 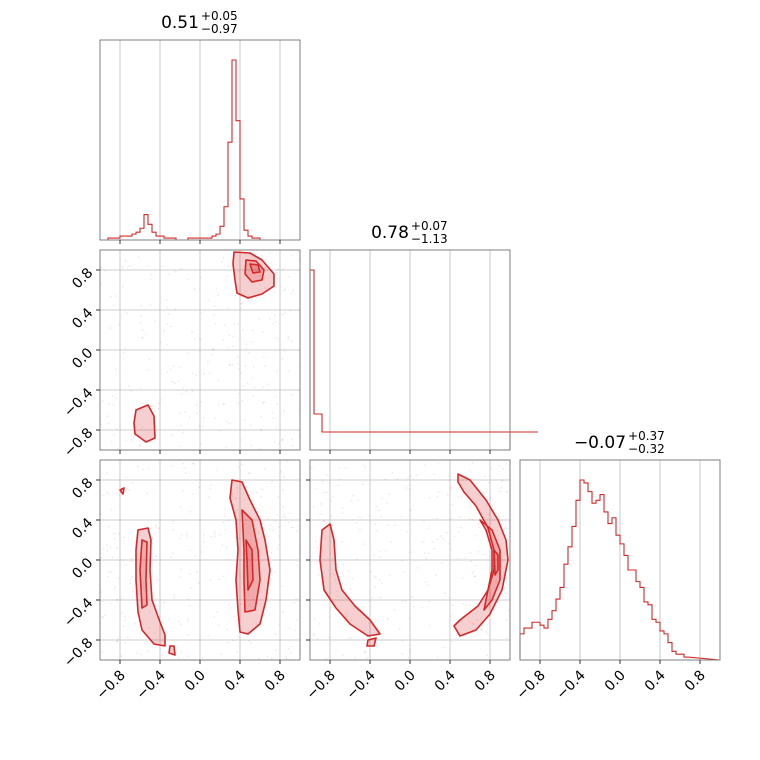 What do you see at coordinates (390, 233) in the screenshot?
I see `panel-title-value: 0.78` at bounding box center [390, 233].